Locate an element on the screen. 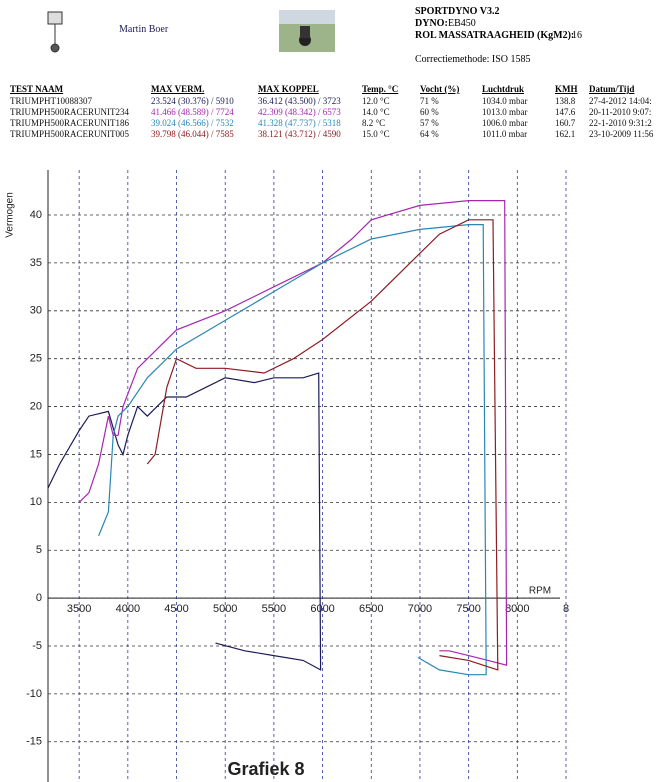 Image resolution: width=671 pixels, height=782 pixels. correction: Correctiemethode: ISO 1585 is located at coordinates (473, 59).